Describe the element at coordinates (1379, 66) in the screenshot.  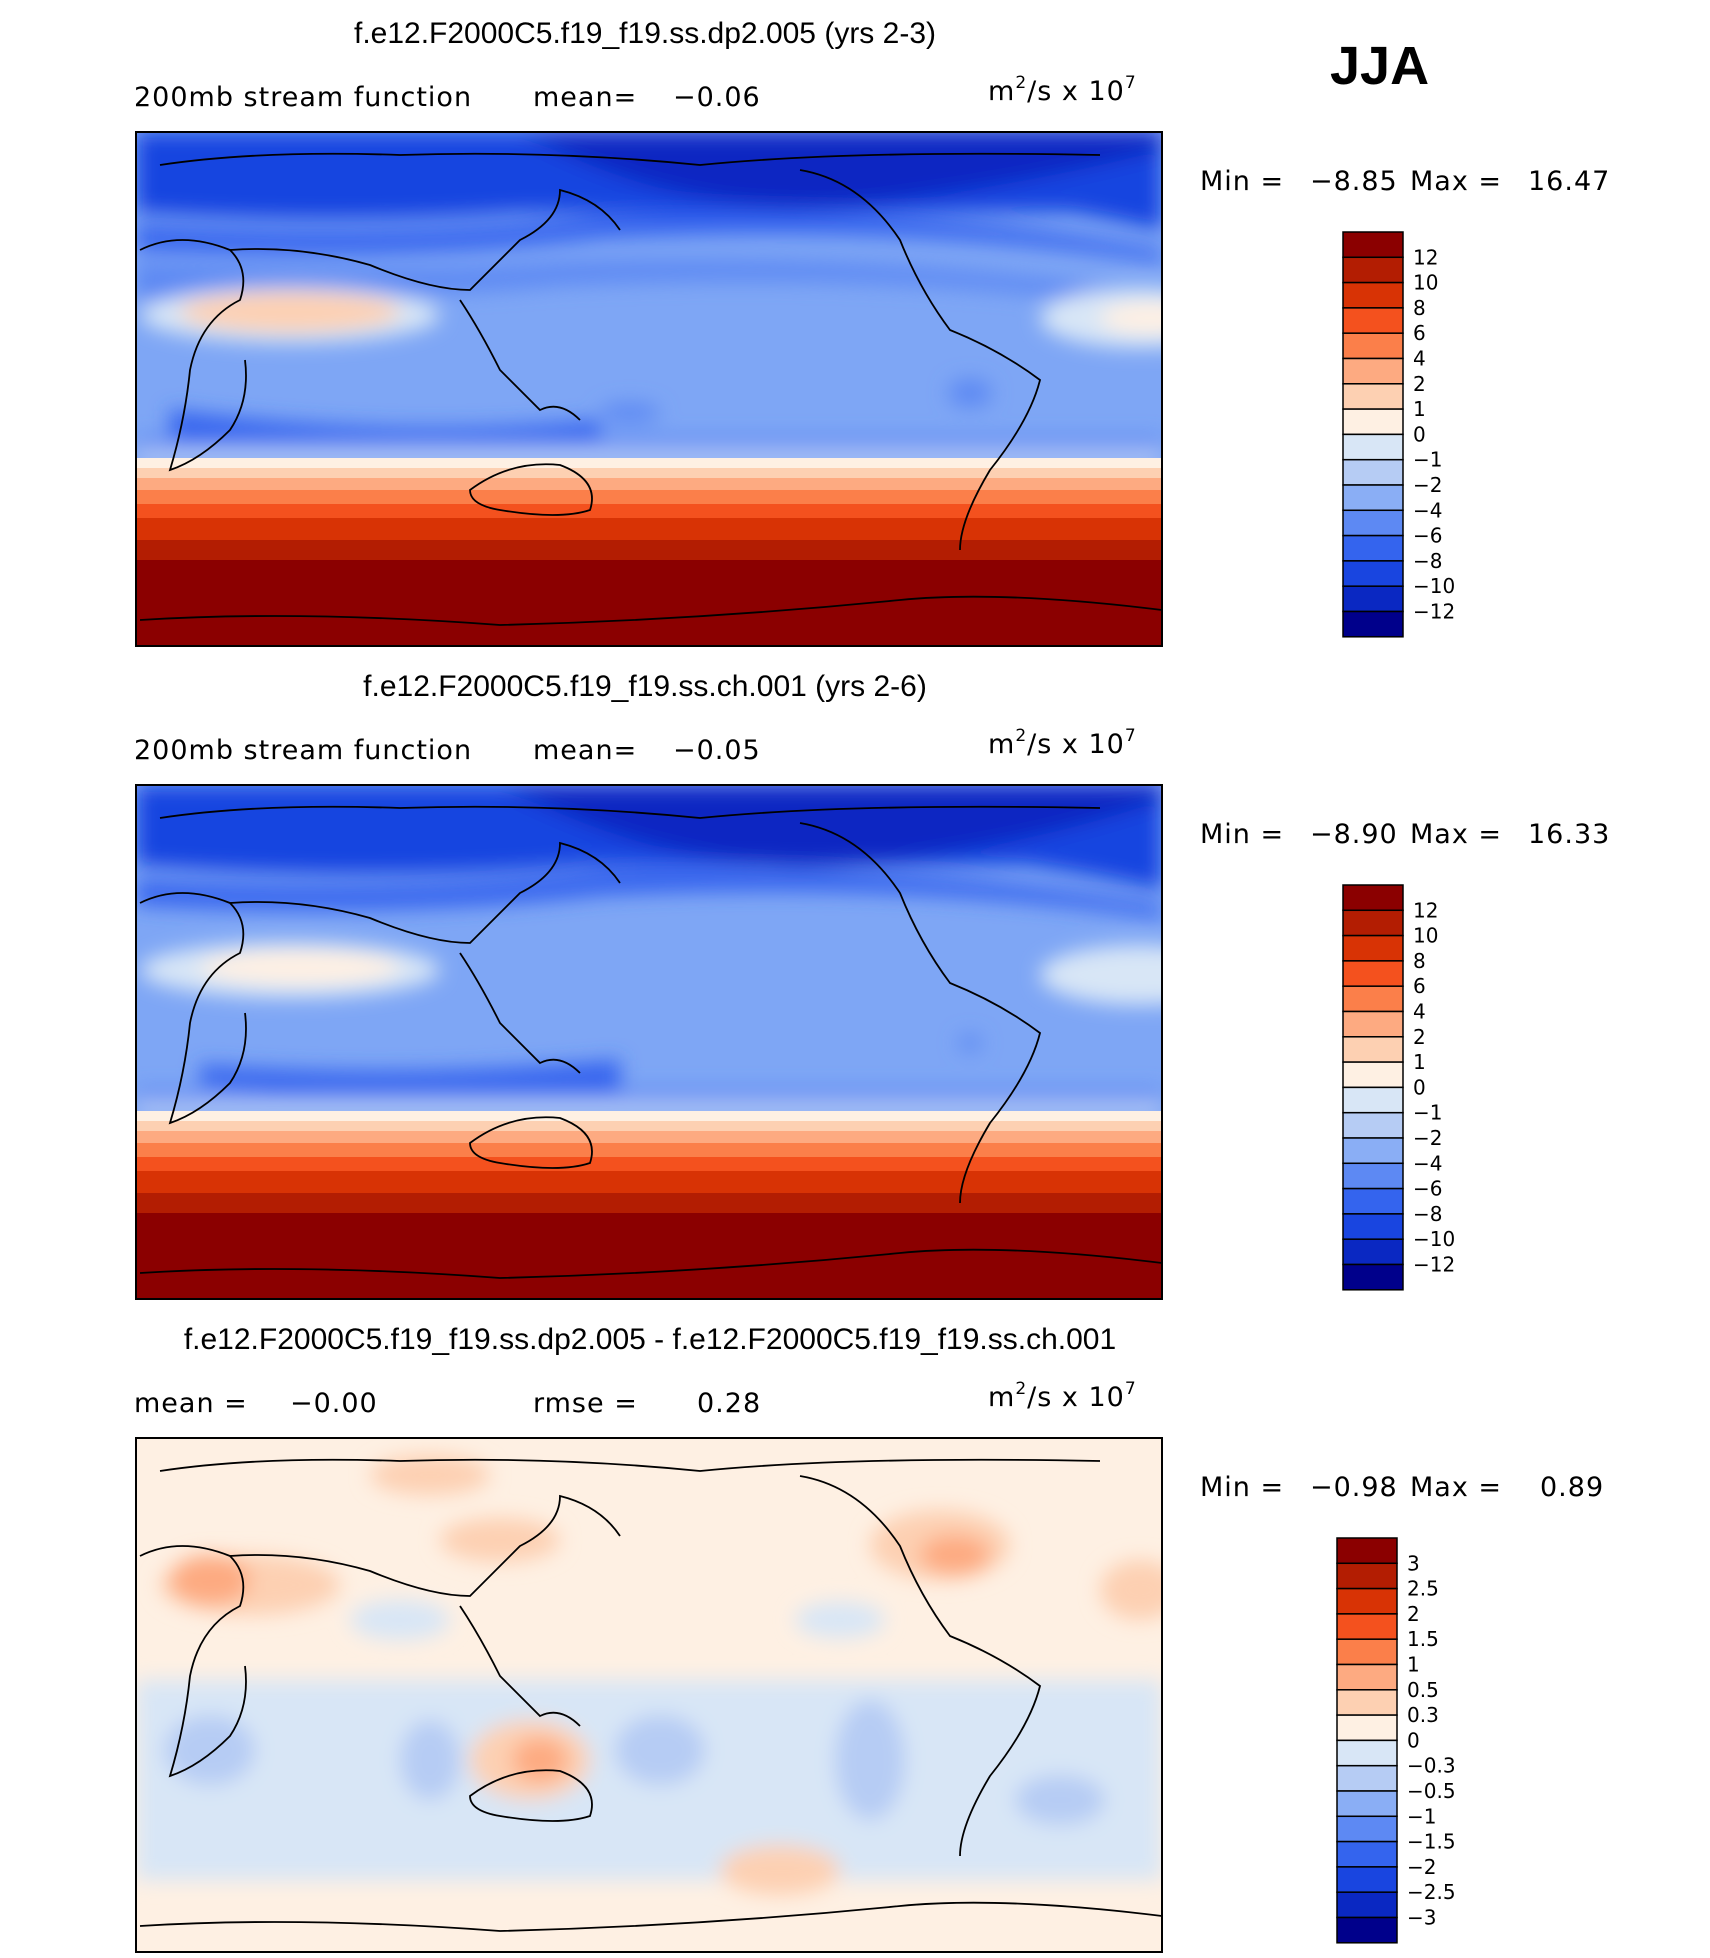
I see `season-label: JJA` at that location.